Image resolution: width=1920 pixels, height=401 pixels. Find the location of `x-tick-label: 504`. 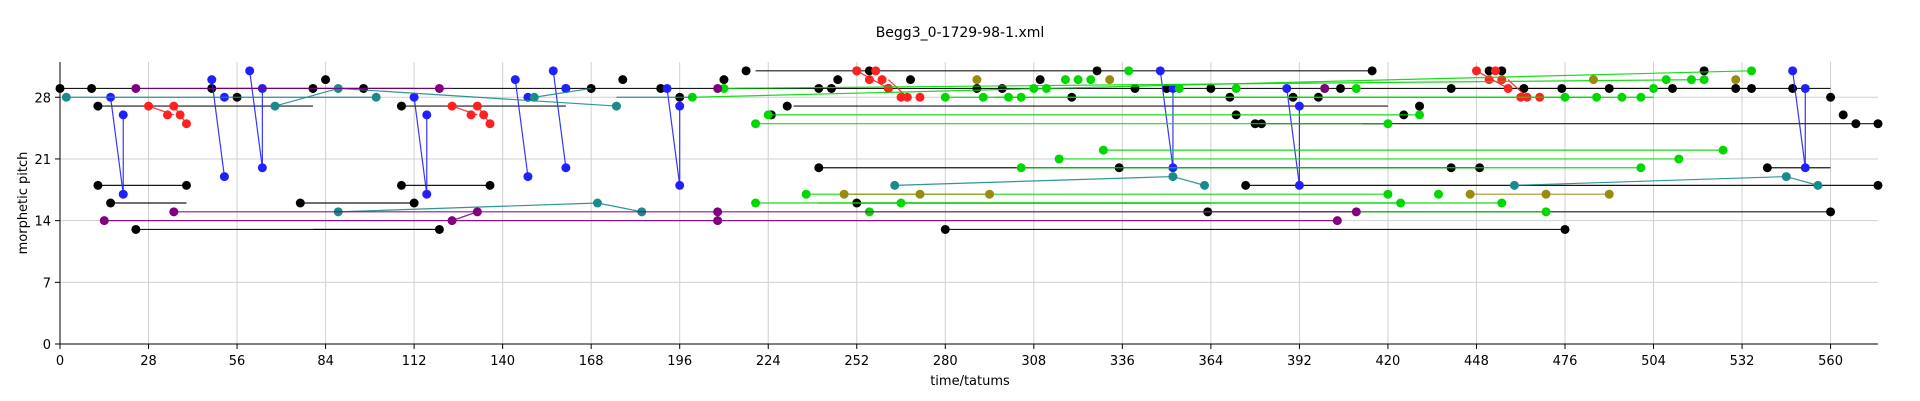

x-tick-label: 504 is located at coordinates (1653, 361).